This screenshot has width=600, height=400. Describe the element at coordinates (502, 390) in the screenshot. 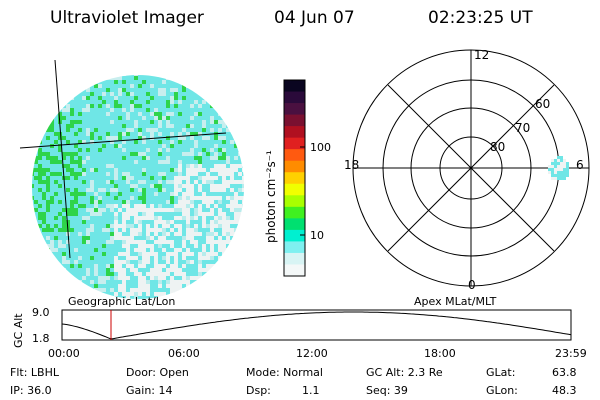

I see `glon-label: GLon:` at that location.